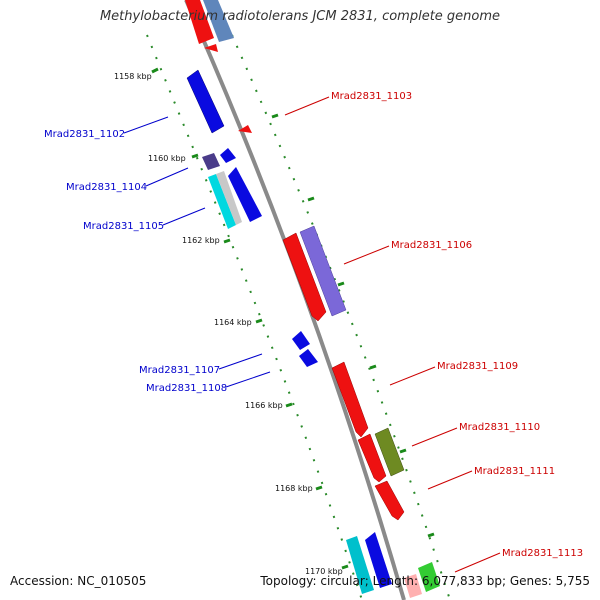  I want to click on label-Mrad2831_1107: Mrad2831_1107, so click(179, 370).